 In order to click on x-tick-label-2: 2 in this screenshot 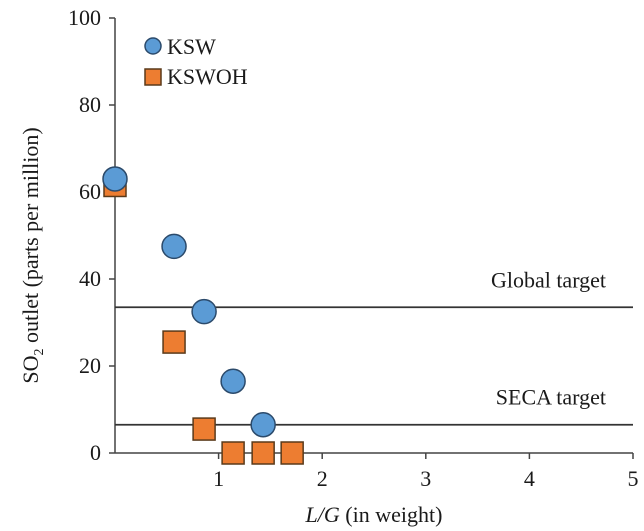, I will do `click(322, 478)`.